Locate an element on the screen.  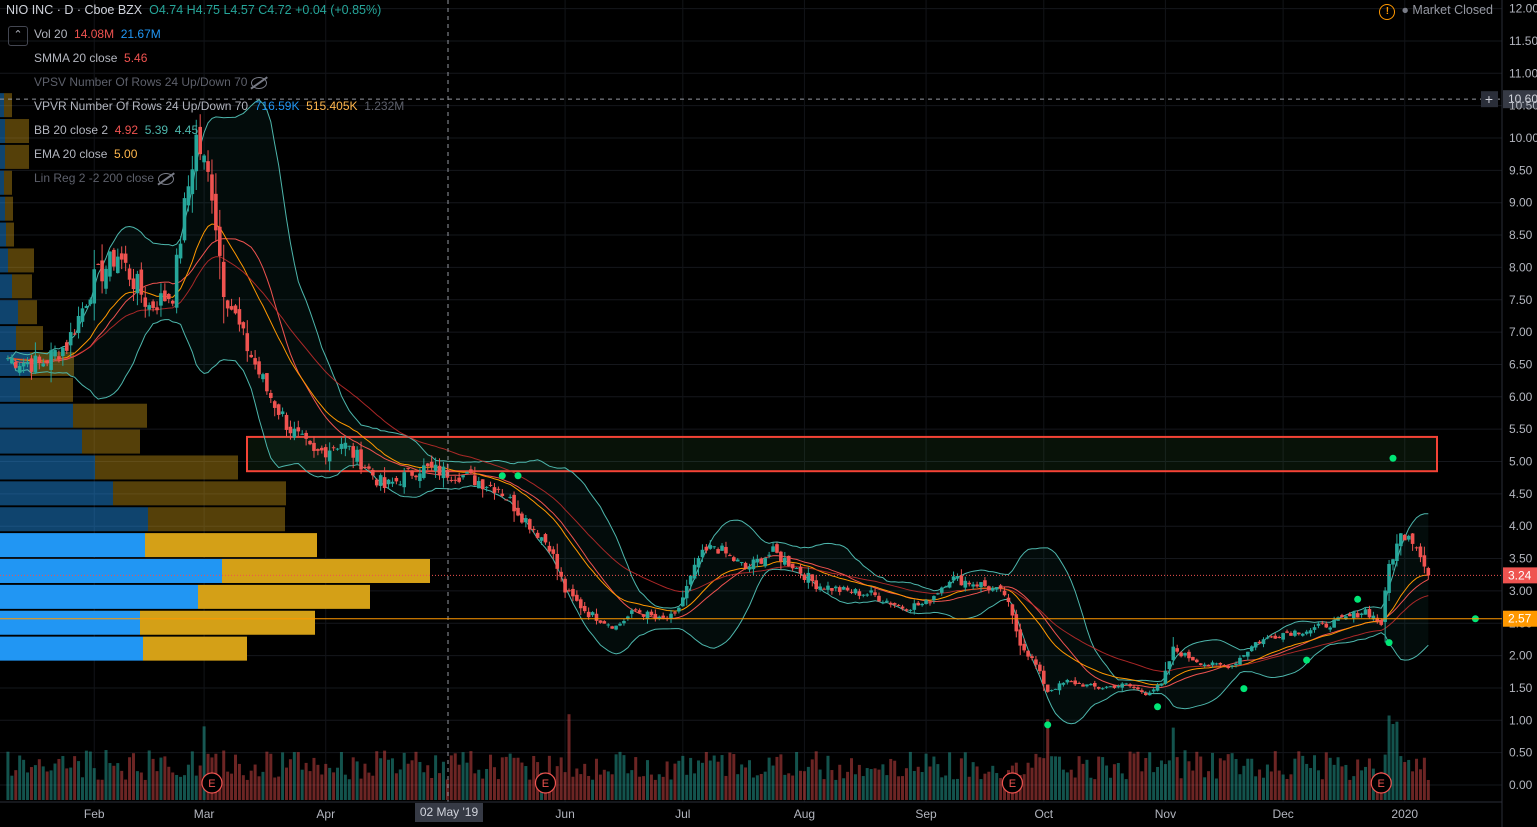
y-tick-label: 10.00 is located at coordinates (1523, 138).